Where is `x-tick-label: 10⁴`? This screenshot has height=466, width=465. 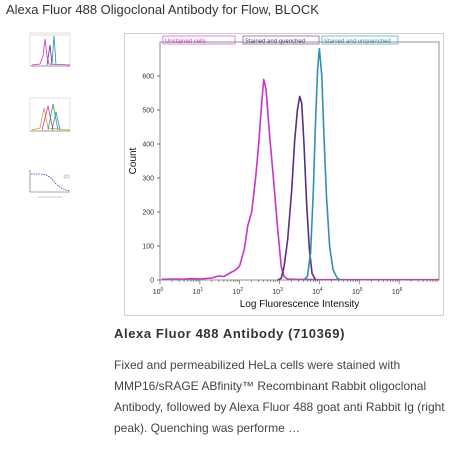
x-tick-label: 10⁴ is located at coordinates (317, 291).